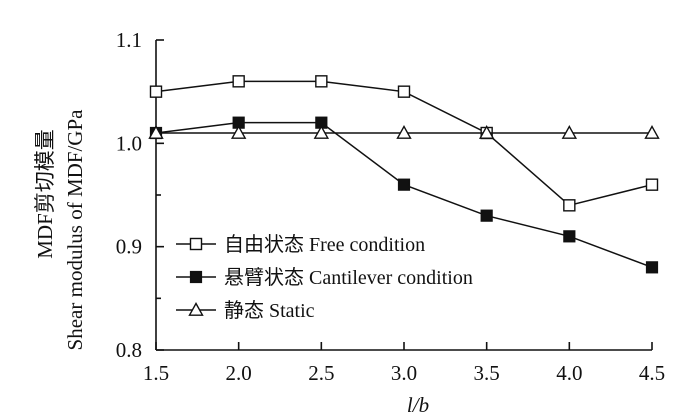 Image resolution: width=700 pixels, height=420 pixels. Describe the element at coordinates (45, 194) in the screenshot. I see `y-axis-label-chinese: MDF剪切模量` at that location.